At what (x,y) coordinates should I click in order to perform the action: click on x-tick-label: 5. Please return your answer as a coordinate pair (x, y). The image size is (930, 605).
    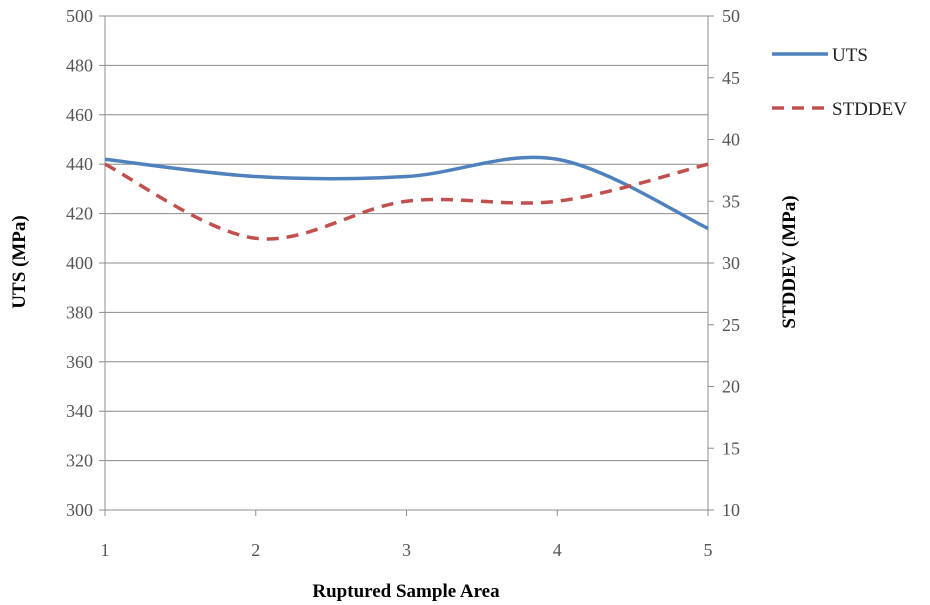
    Looking at the image, I should click on (708, 550).